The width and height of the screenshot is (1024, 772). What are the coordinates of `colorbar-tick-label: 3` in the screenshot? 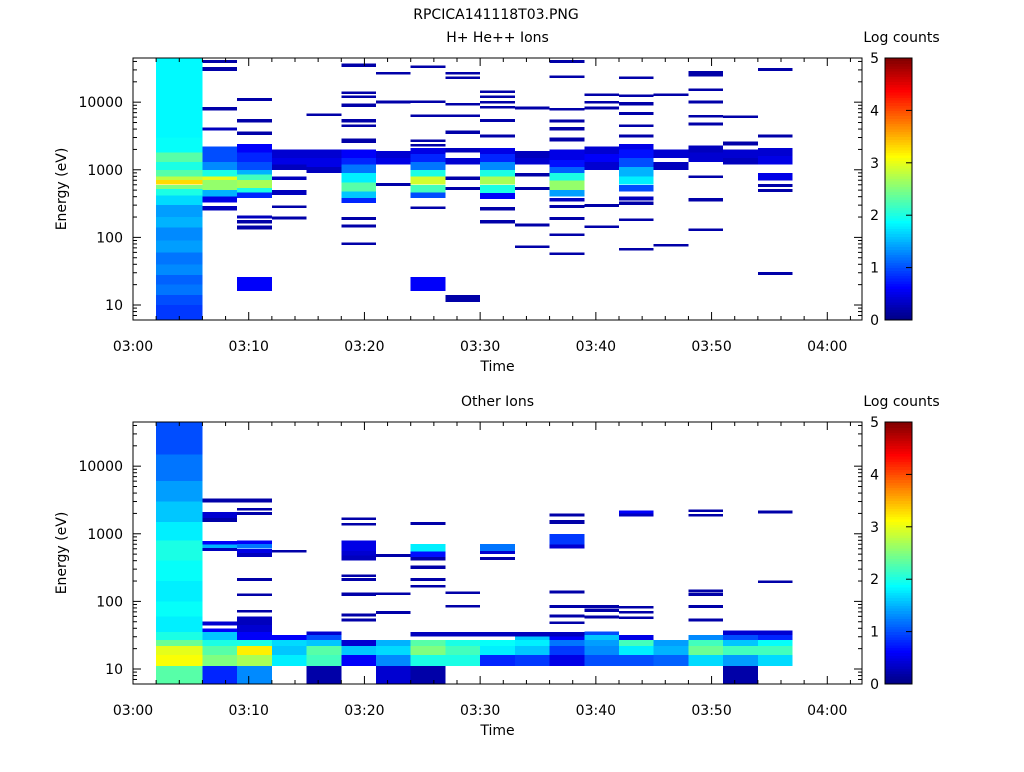 It's located at (874, 164).